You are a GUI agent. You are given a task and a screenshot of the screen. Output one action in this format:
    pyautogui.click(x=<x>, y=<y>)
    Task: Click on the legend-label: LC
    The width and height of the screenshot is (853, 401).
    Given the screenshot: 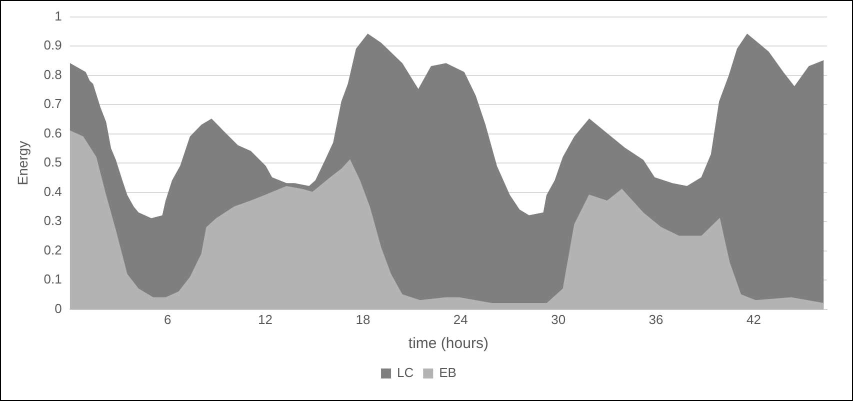 What is the action you would take?
    pyautogui.click(x=405, y=372)
    